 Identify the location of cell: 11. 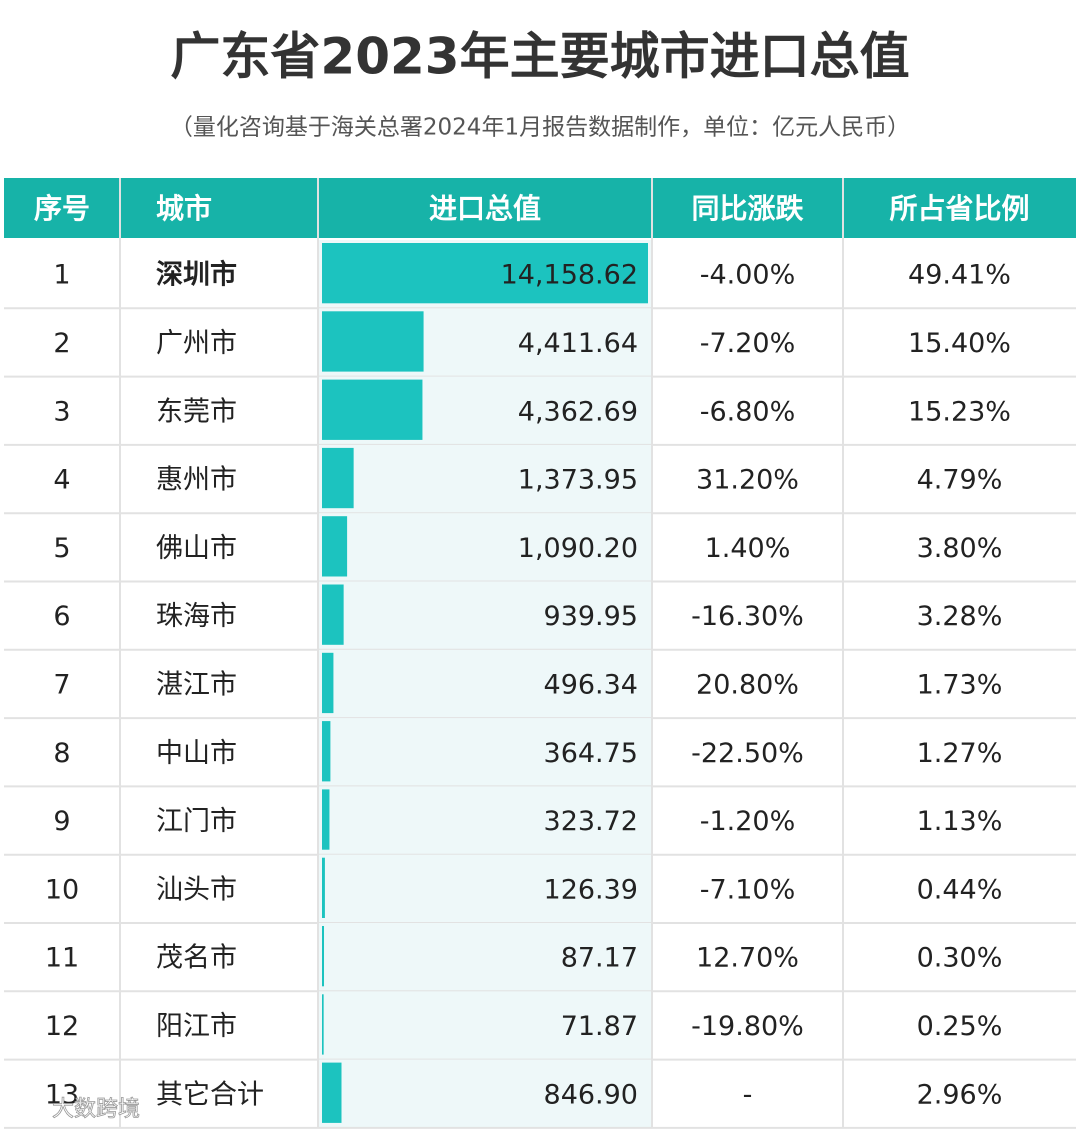
(62, 958).